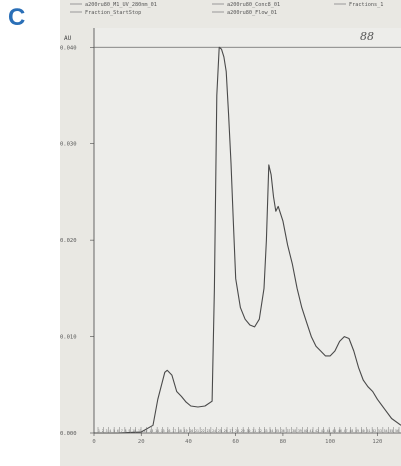  I want to click on legend-entry: a200ru80_M1_UV_280nm_01, so click(121, 5).